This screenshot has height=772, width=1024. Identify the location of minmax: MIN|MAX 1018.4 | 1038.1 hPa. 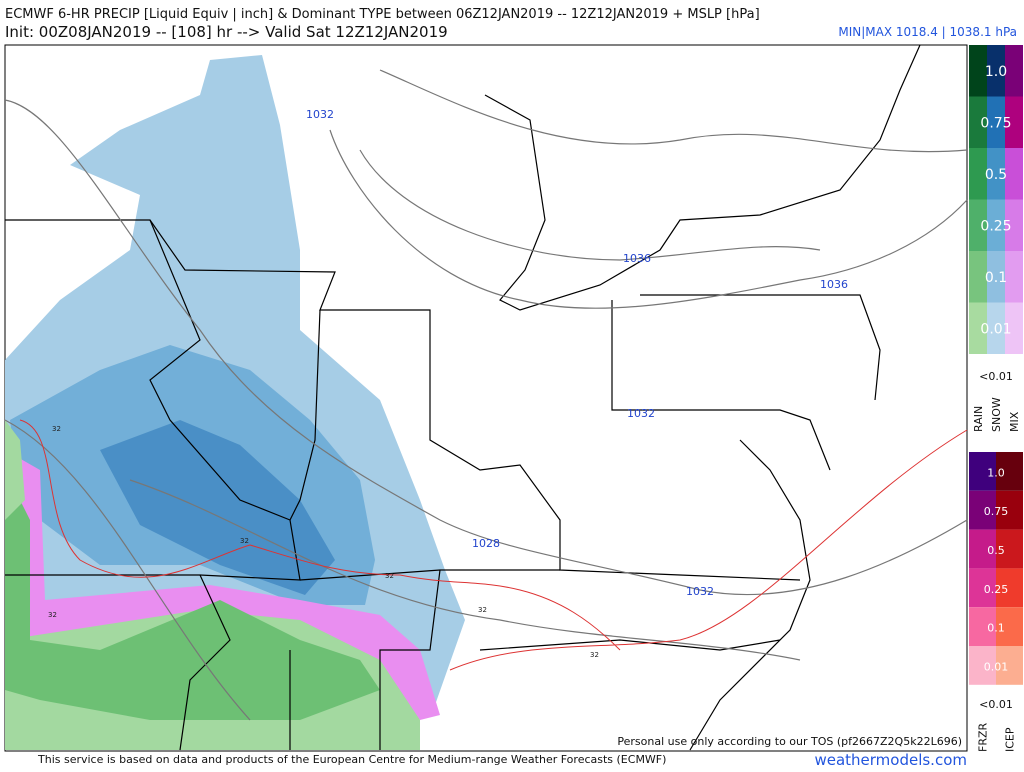
(927, 32).